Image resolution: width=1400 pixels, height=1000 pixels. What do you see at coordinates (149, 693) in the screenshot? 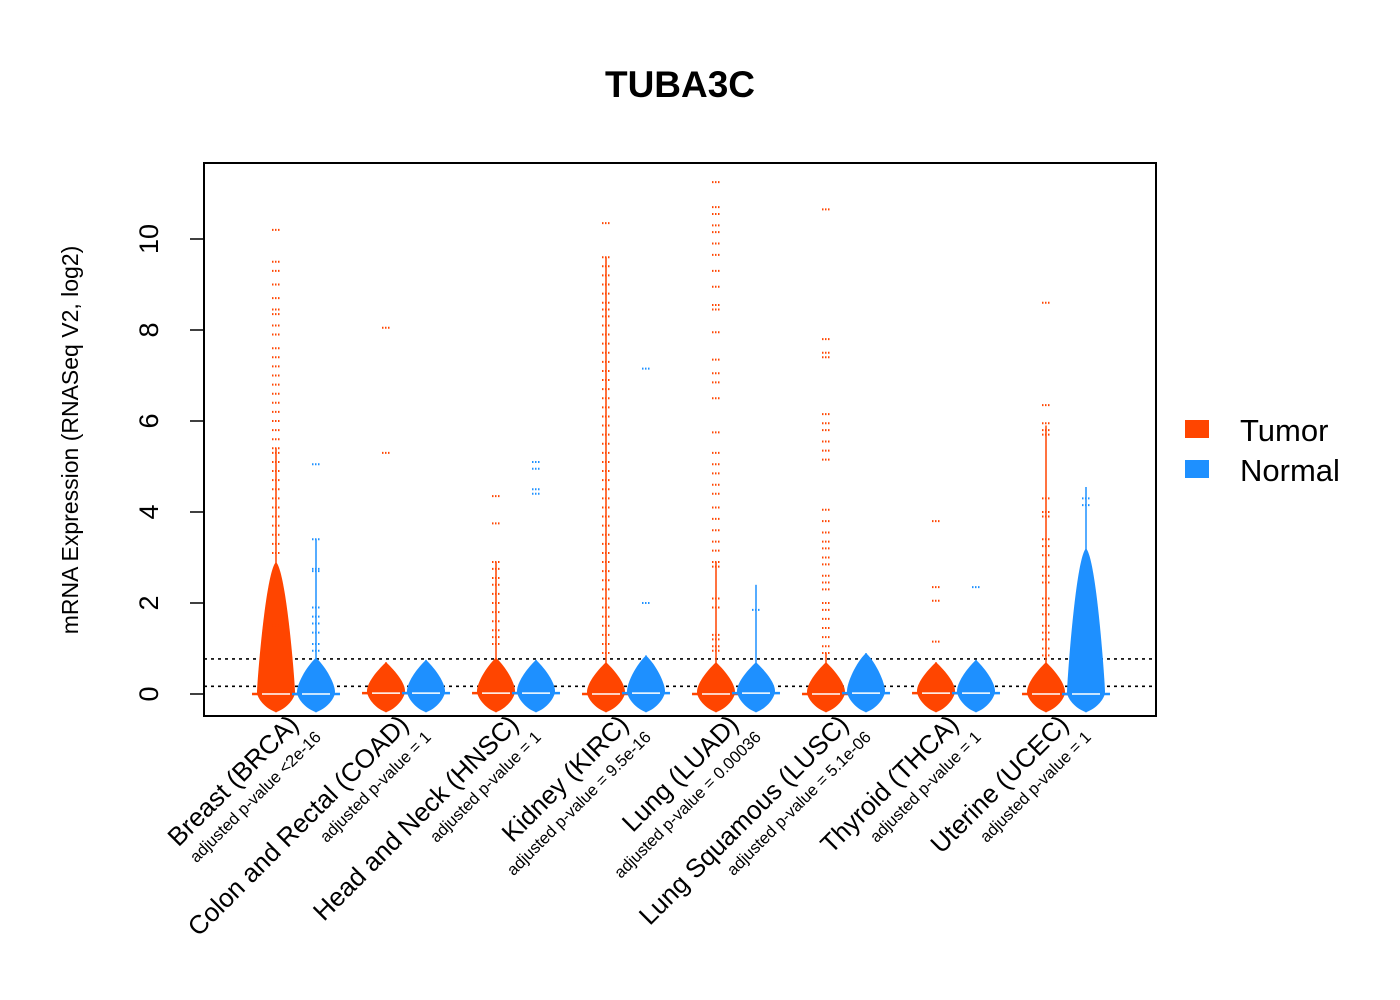
I see `y-tick-label: 0` at bounding box center [149, 693].